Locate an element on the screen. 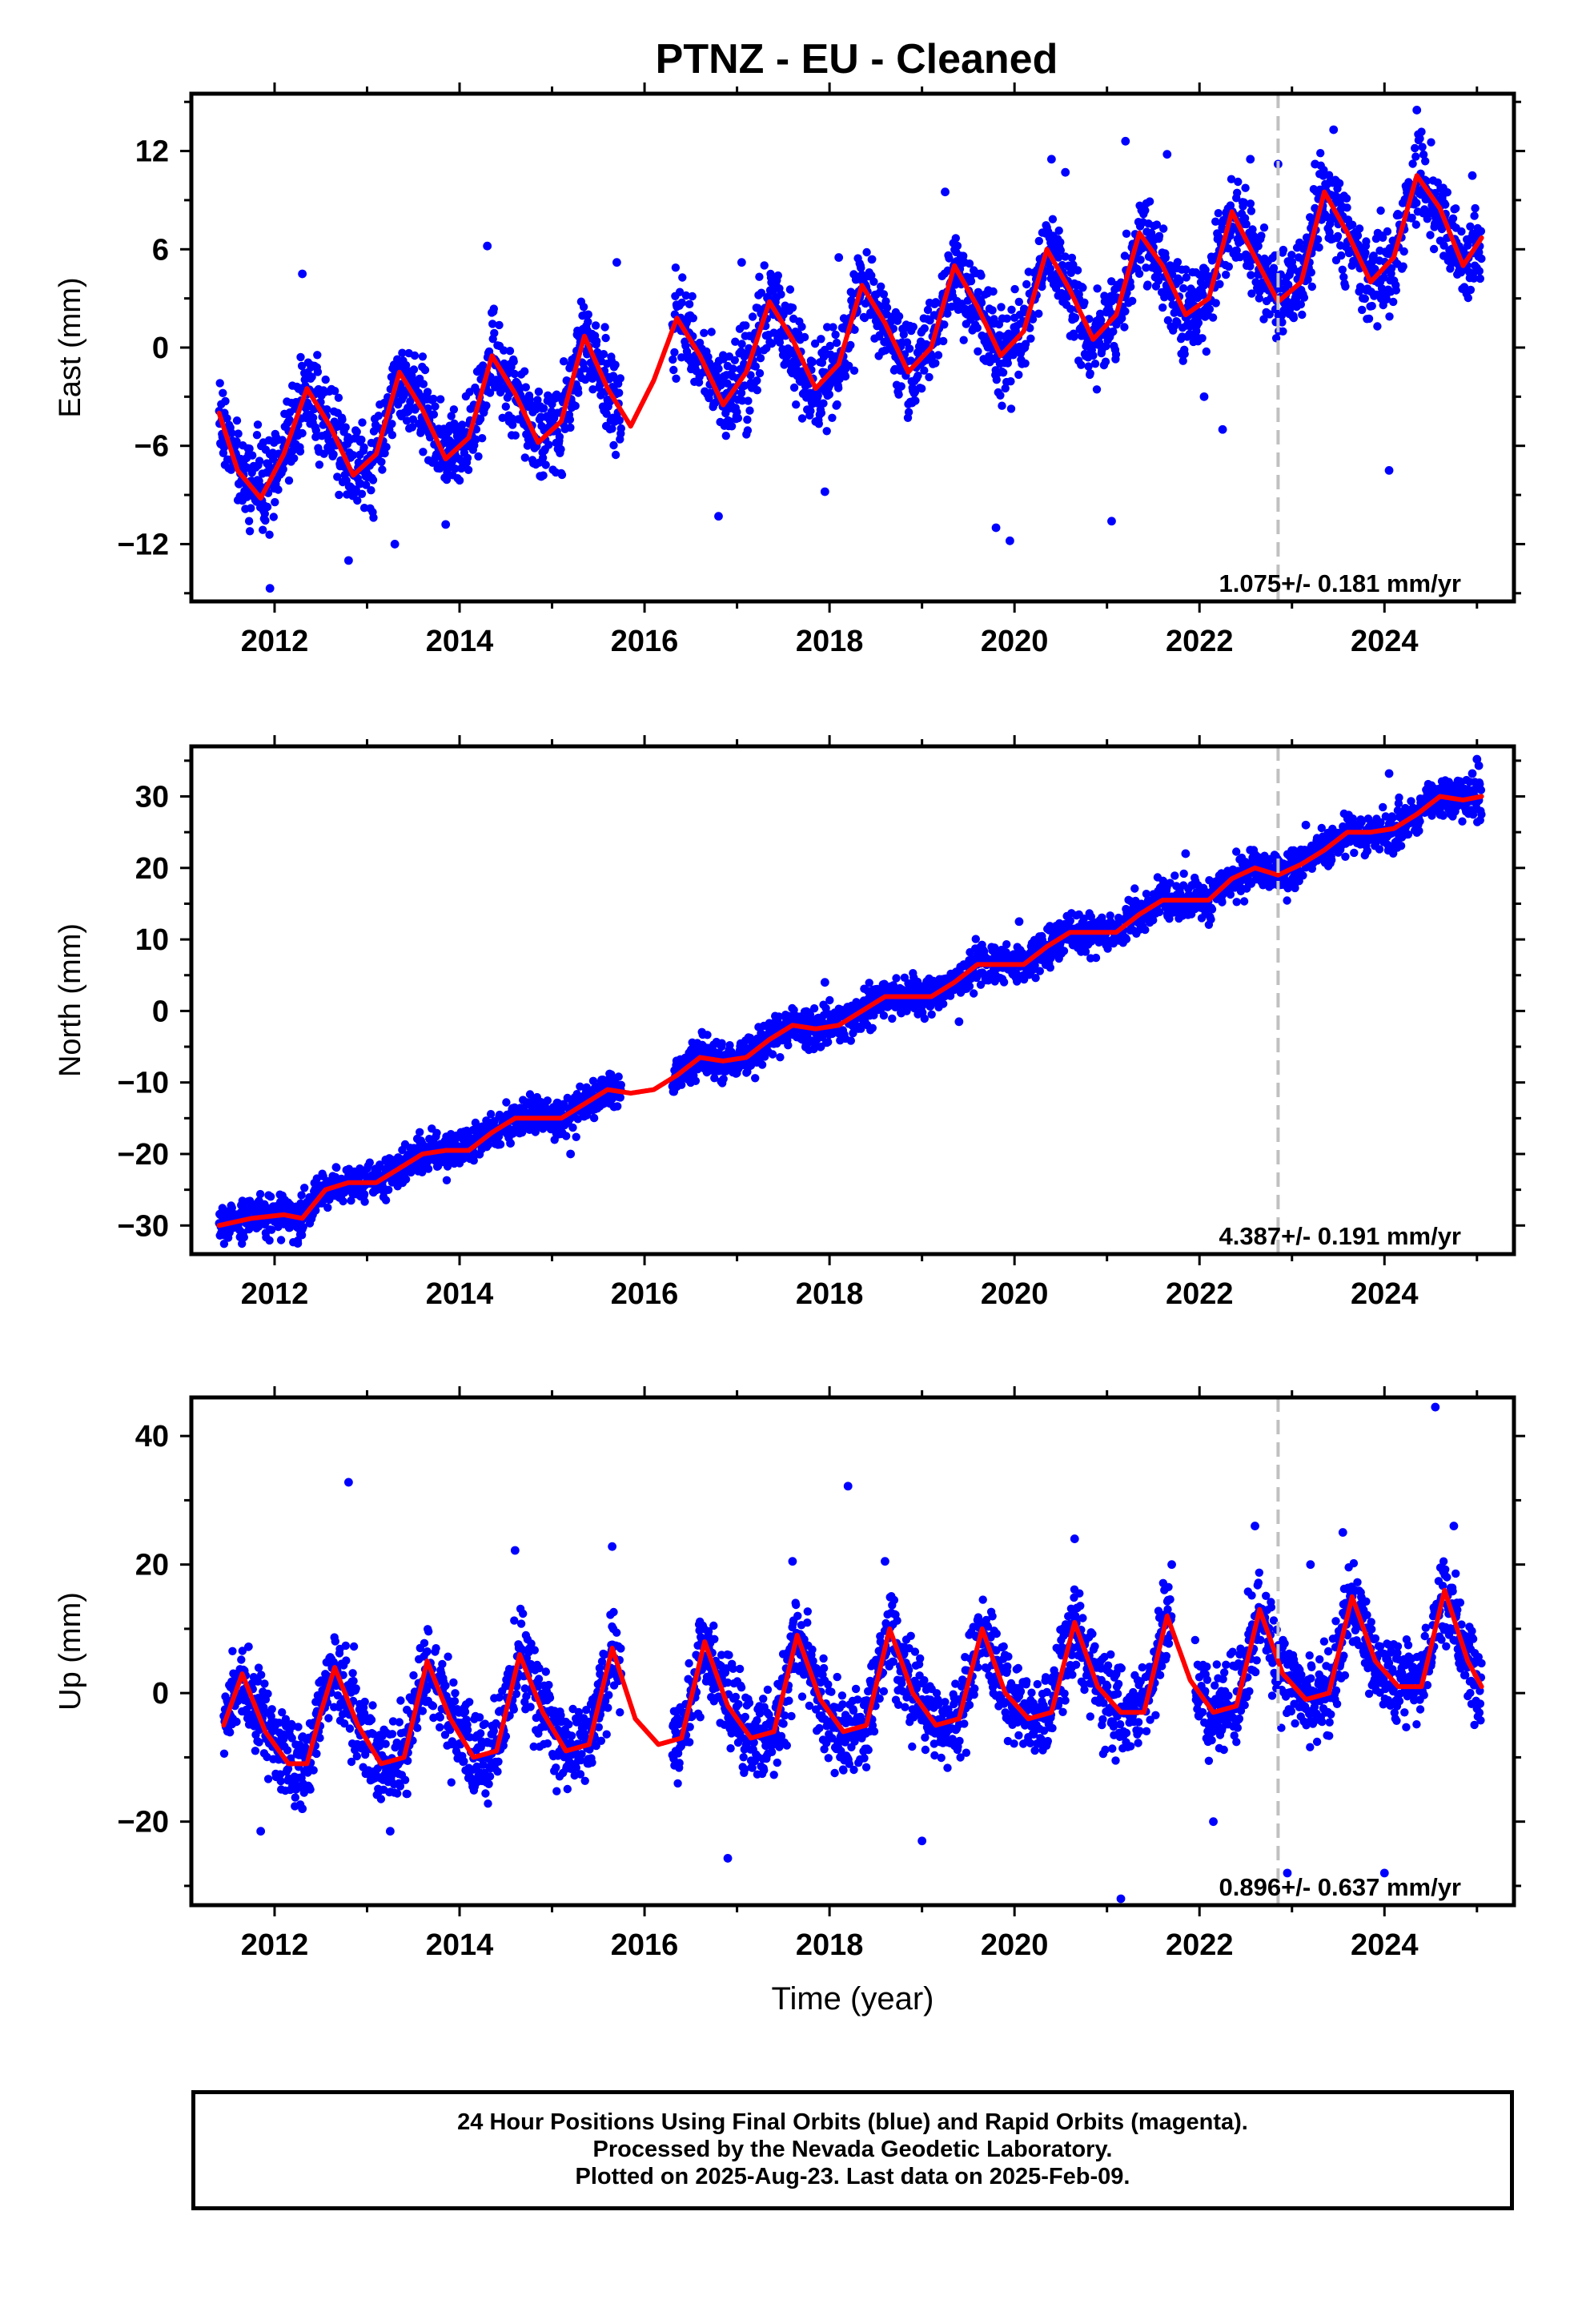  fit-line-east is located at coordinates (850, 337).